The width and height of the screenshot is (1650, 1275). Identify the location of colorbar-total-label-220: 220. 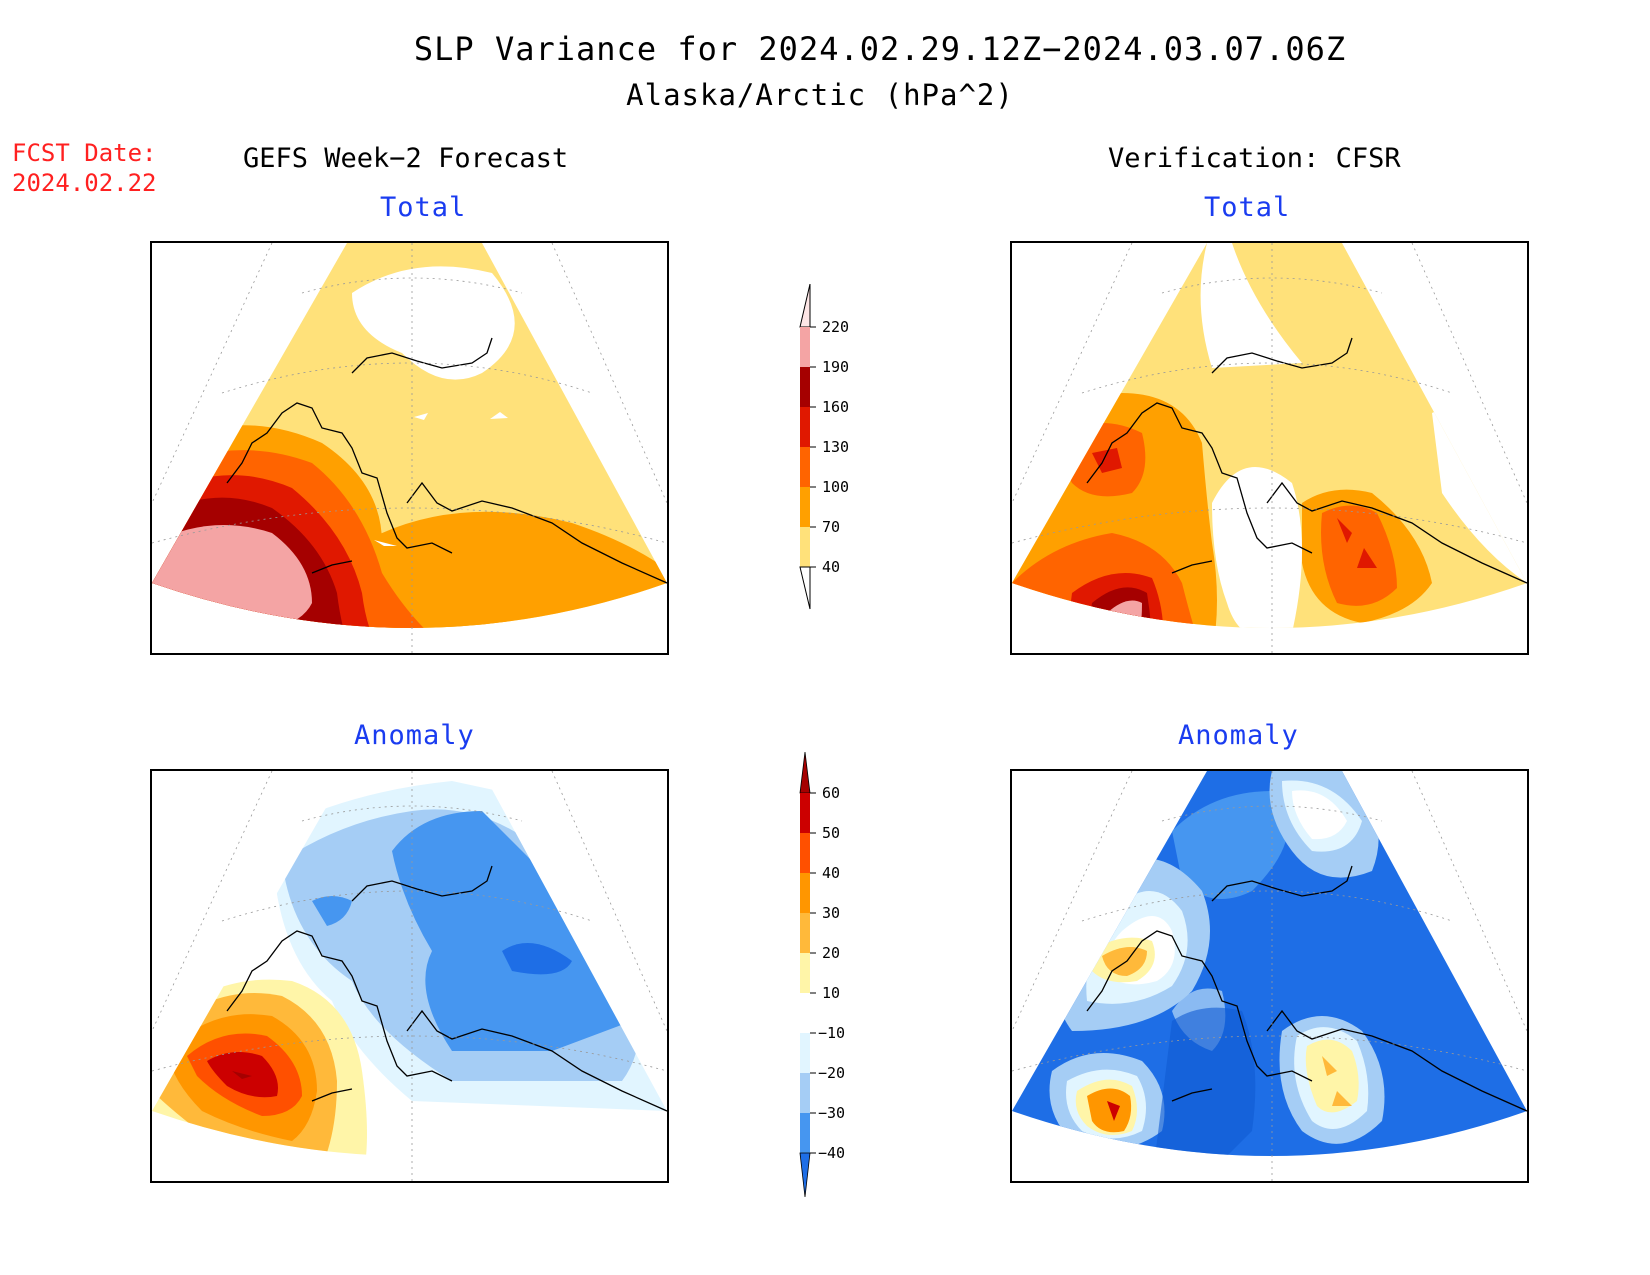
(836, 327).